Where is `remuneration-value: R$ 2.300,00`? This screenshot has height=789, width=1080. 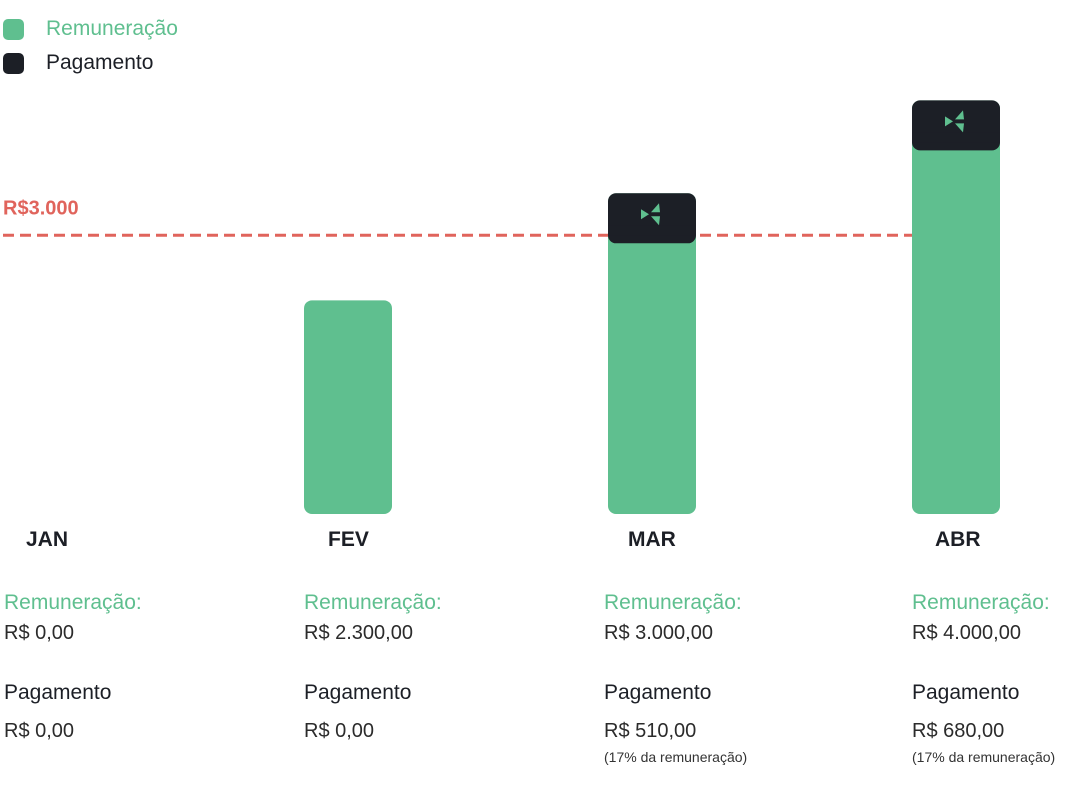
remuneration-value: R$ 2.300,00 is located at coordinates (358, 633).